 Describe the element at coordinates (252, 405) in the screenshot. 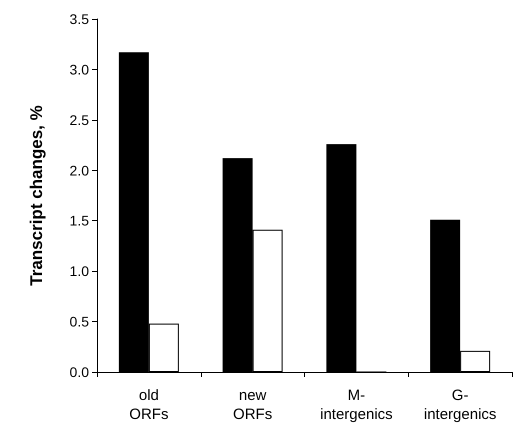

I see `x-tick-label: new ORFs` at that location.